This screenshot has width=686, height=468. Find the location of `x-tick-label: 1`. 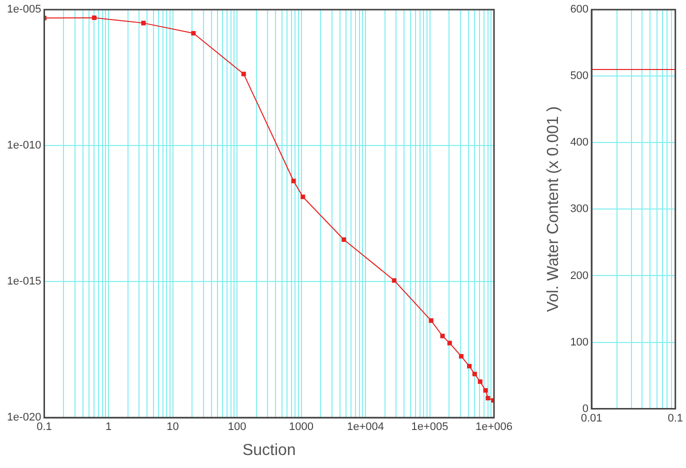

x-tick-label: 1 is located at coordinates (108, 427).